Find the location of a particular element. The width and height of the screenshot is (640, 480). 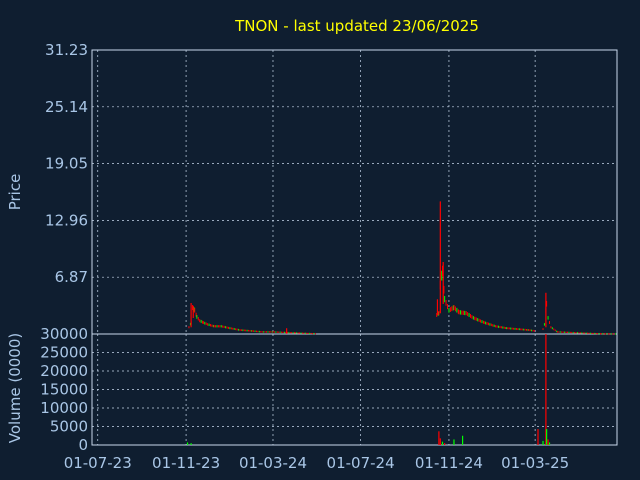

x-tick-label: 01-03-24 is located at coordinates (273, 463).